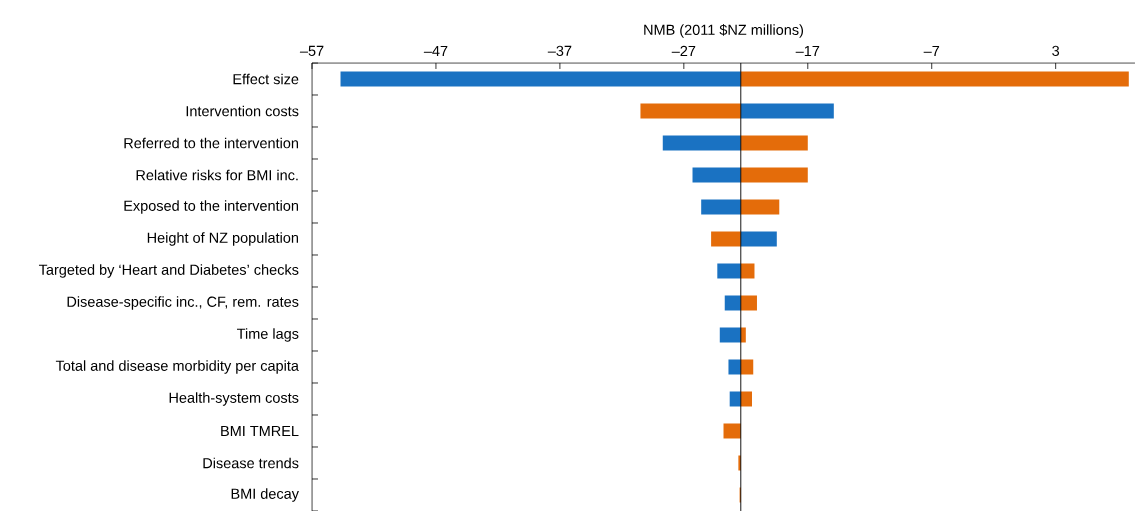 This screenshot has width=1135, height=511. I want to click on y-tick-label: Relative risks for BMI inc., so click(217, 175).